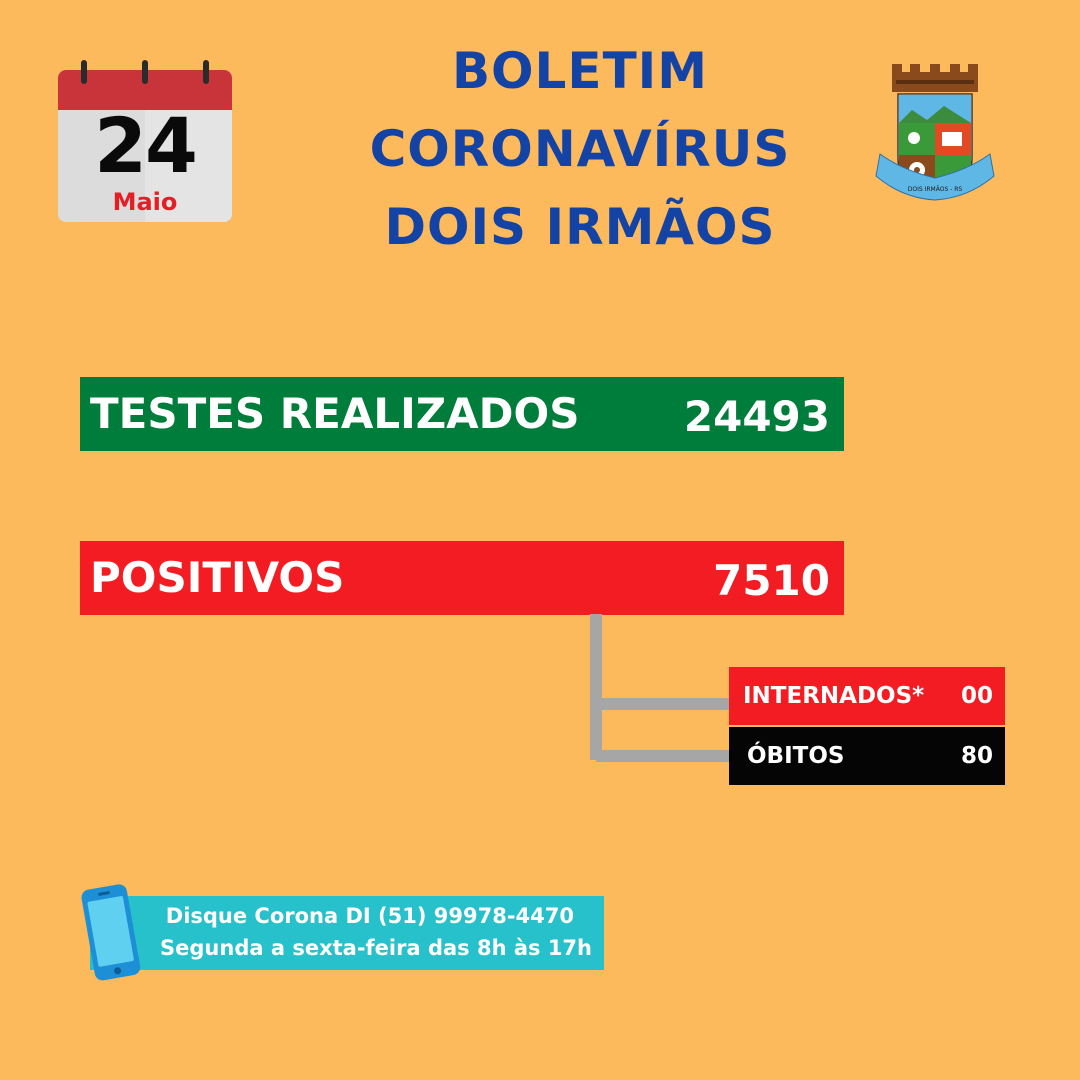 Image resolution: width=1080 pixels, height=1080 pixels. I want to click on obitos-value: 80, so click(976, 756).